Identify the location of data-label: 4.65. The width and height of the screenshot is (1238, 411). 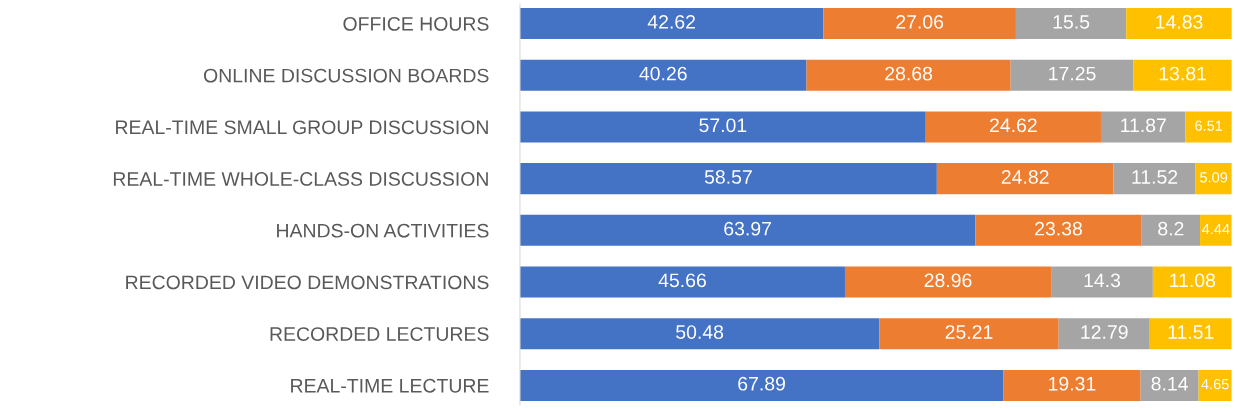
(1215, 384).